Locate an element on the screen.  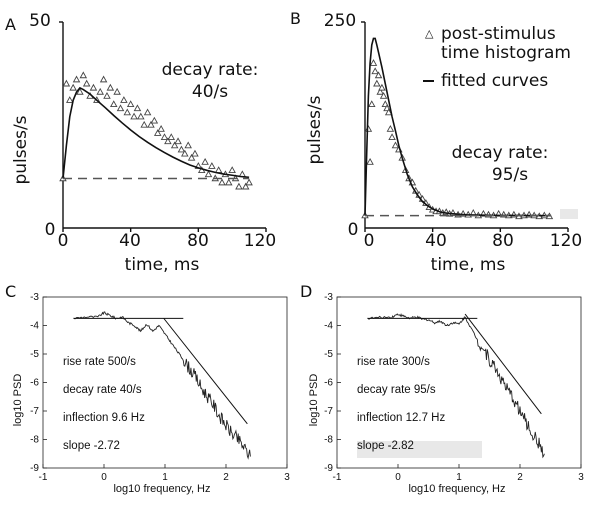
panel-b-ytick-bottom: 0 is located at coordinates (353, 230).